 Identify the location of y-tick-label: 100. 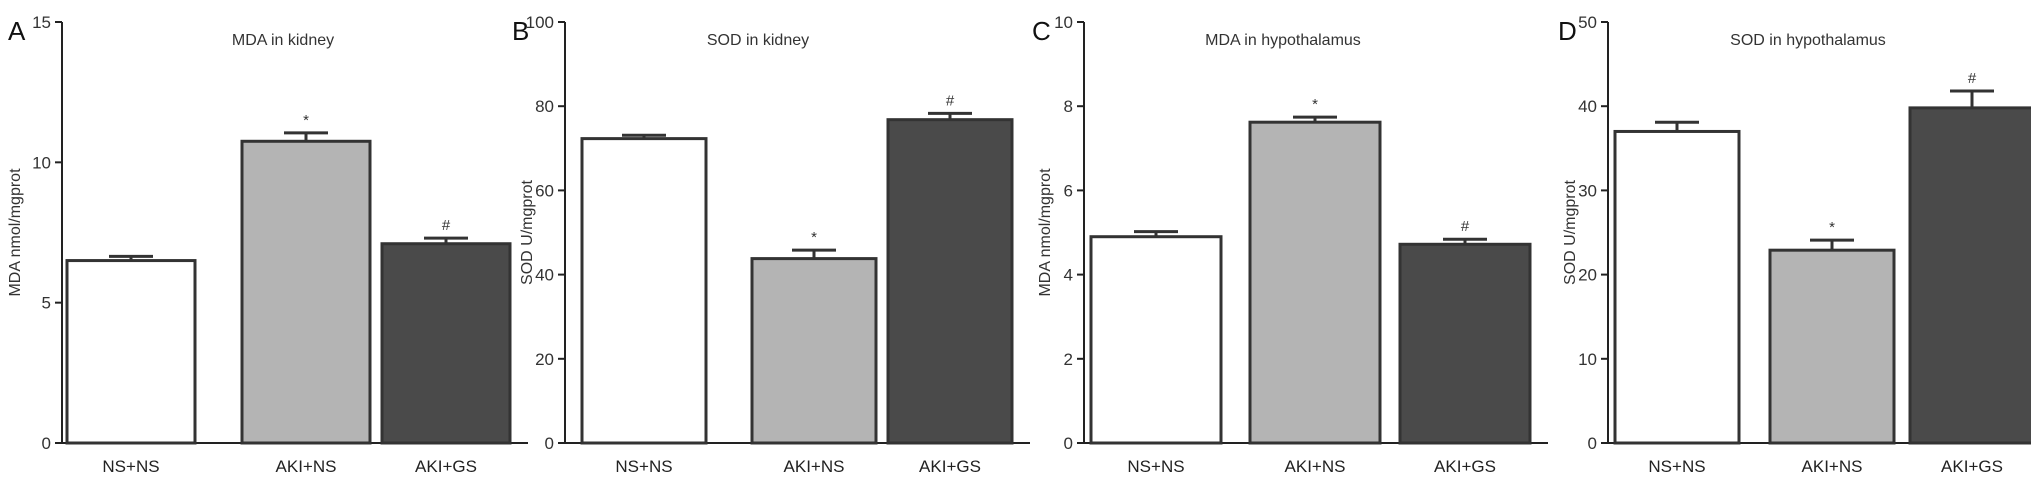
(540, 22).